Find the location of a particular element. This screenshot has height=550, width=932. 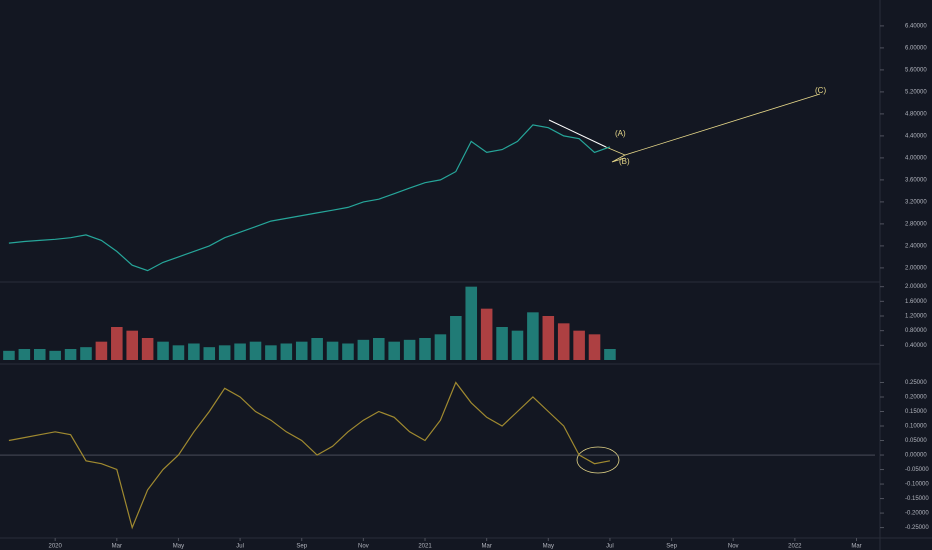

y-tick-label: 4.00000 is located at coordinates (916, 158).